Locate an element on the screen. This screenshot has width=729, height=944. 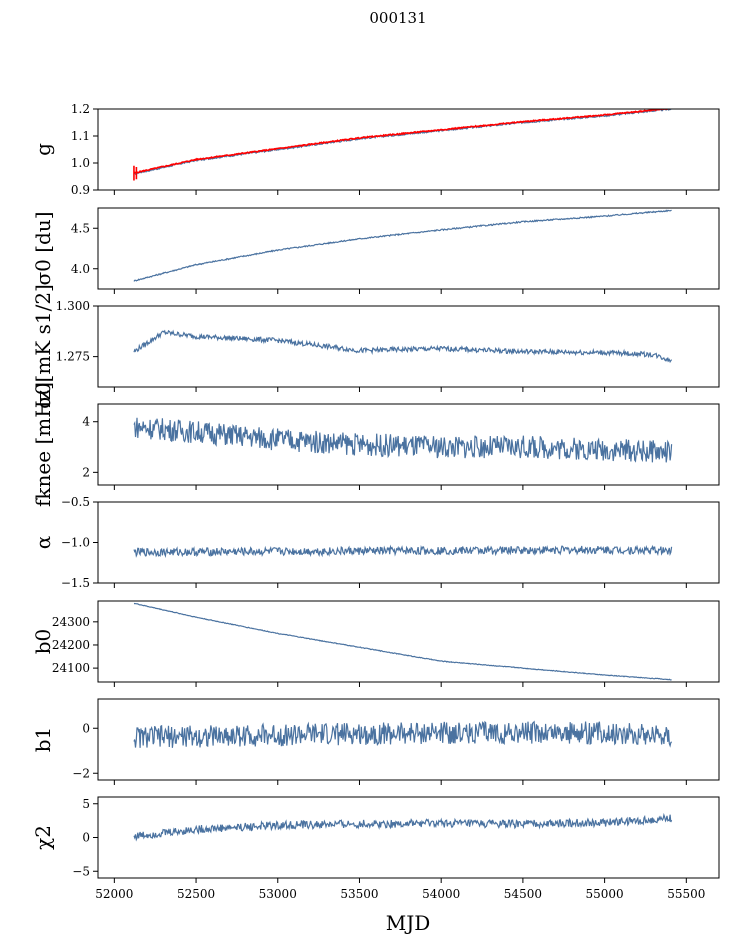
y-tick-label-fknee: 4 is located at coordinates (86, 422).